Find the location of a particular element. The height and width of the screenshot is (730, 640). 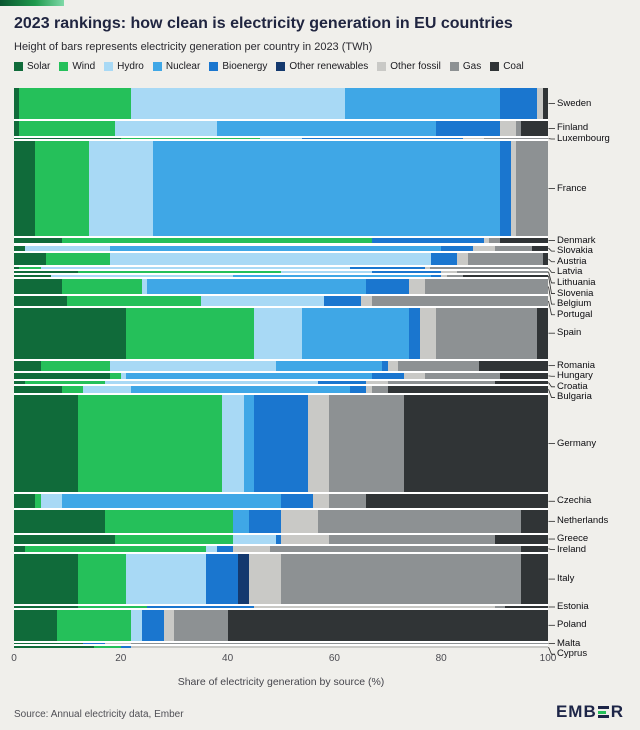

bar-row-malta is located at coordinates (281, 643).